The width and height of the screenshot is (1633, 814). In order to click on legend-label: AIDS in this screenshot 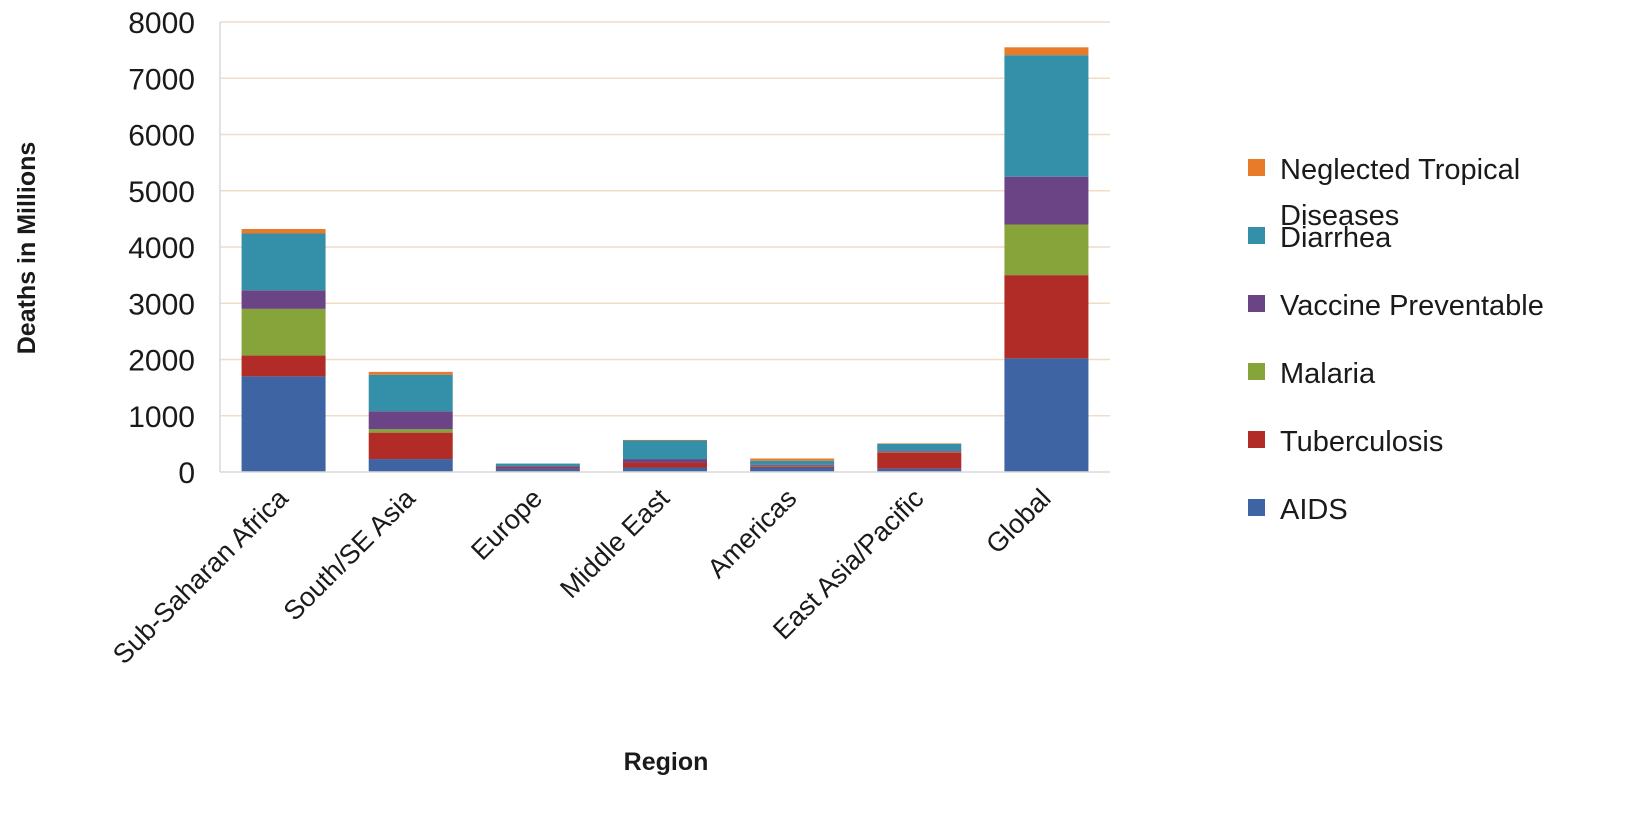, I will do `click(1314, 510)`.